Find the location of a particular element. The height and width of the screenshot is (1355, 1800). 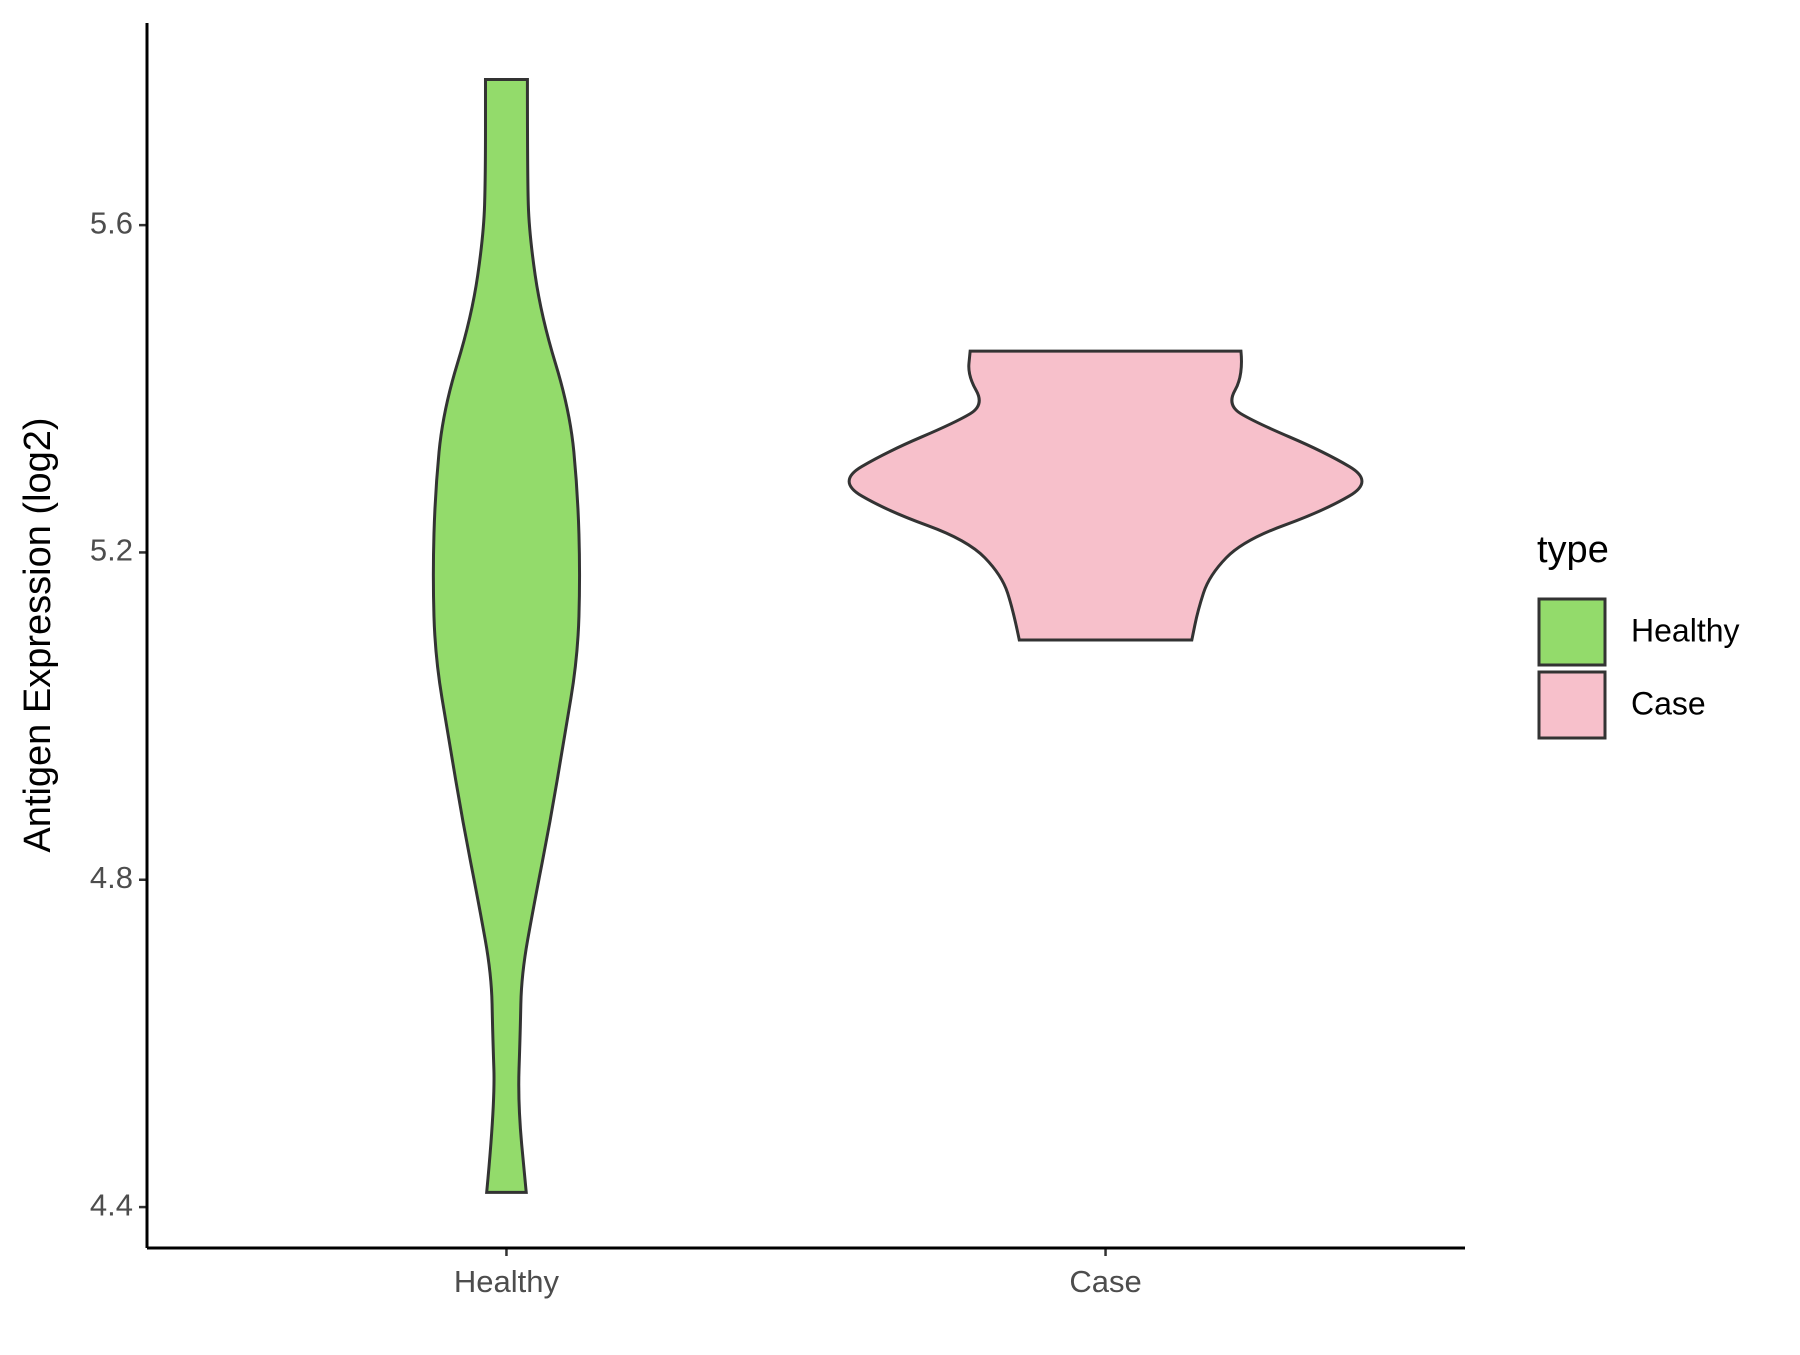

x-tick-label: Healthy is located at coordinates (507, 1281).